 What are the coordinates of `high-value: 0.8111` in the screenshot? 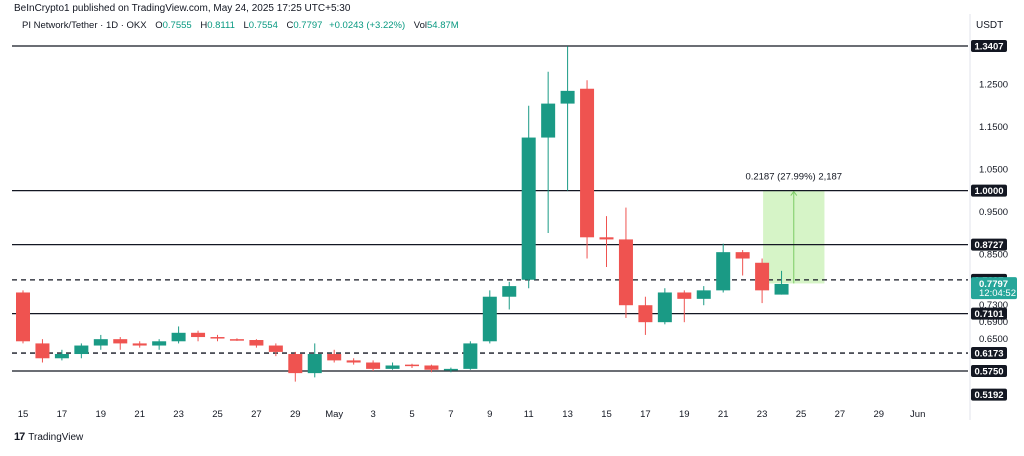 It's located at (221, 25).